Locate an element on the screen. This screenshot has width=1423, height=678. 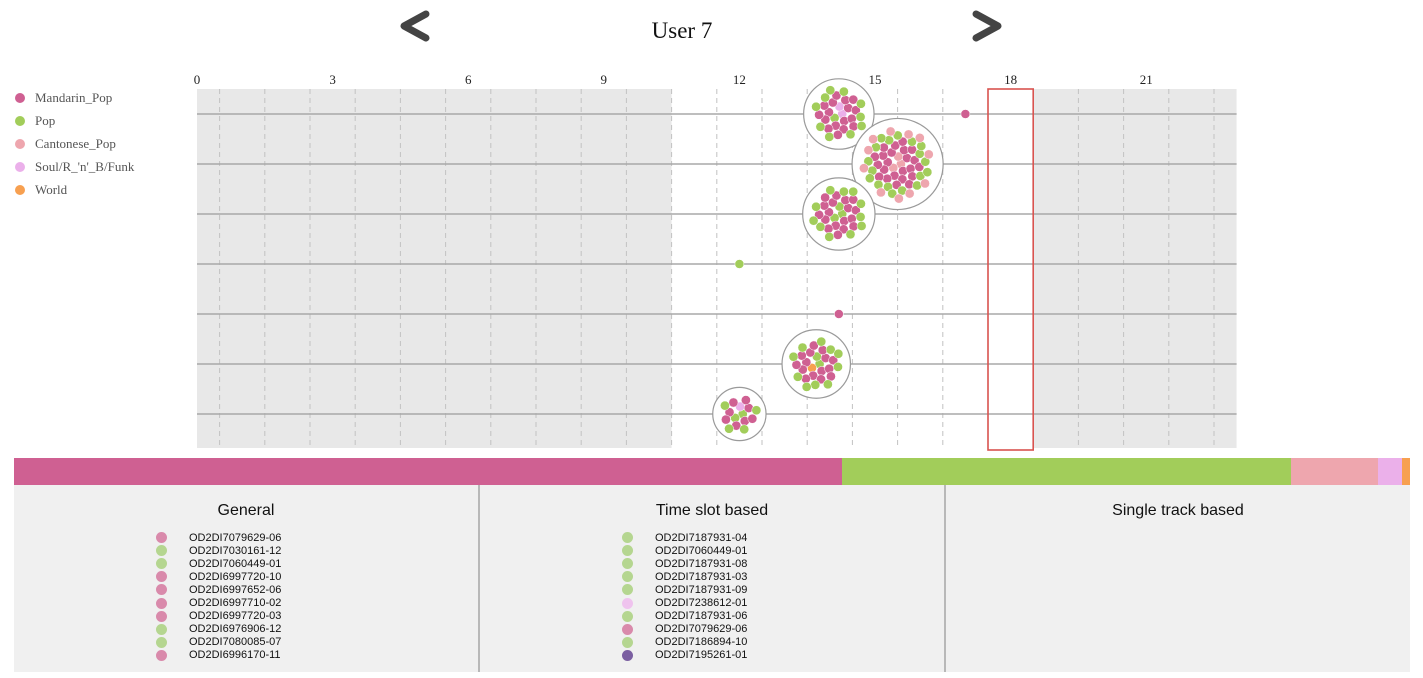
list-item: OD2DI6997710-02 is located at coordinates (218, 602).